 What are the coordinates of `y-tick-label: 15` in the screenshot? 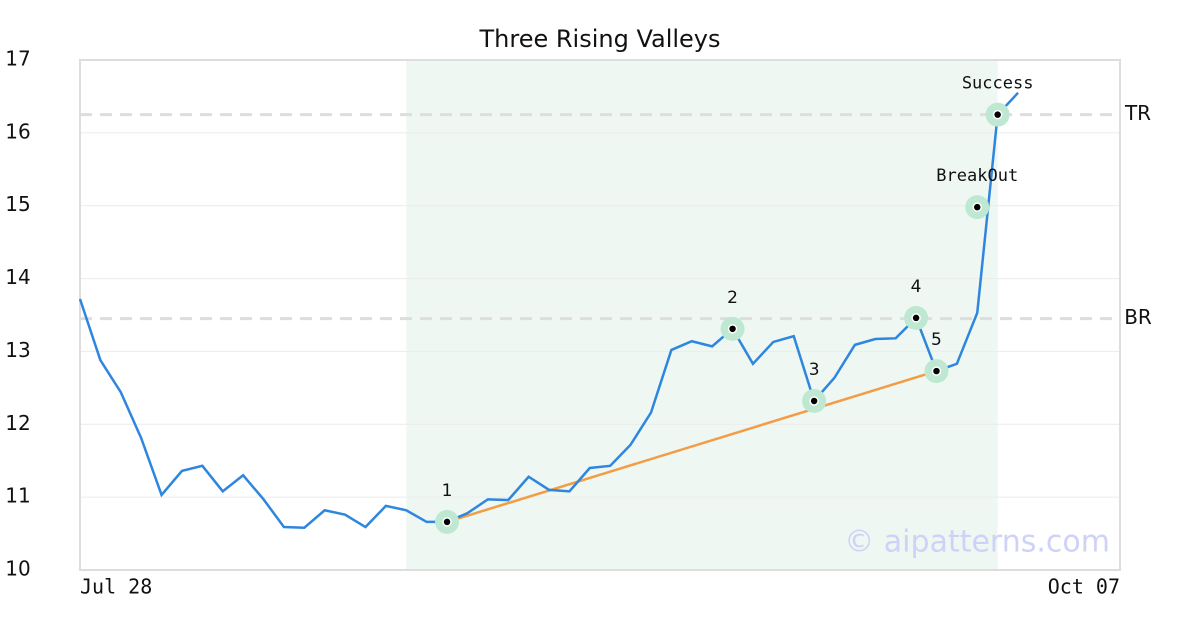 It's located at (17, 204).